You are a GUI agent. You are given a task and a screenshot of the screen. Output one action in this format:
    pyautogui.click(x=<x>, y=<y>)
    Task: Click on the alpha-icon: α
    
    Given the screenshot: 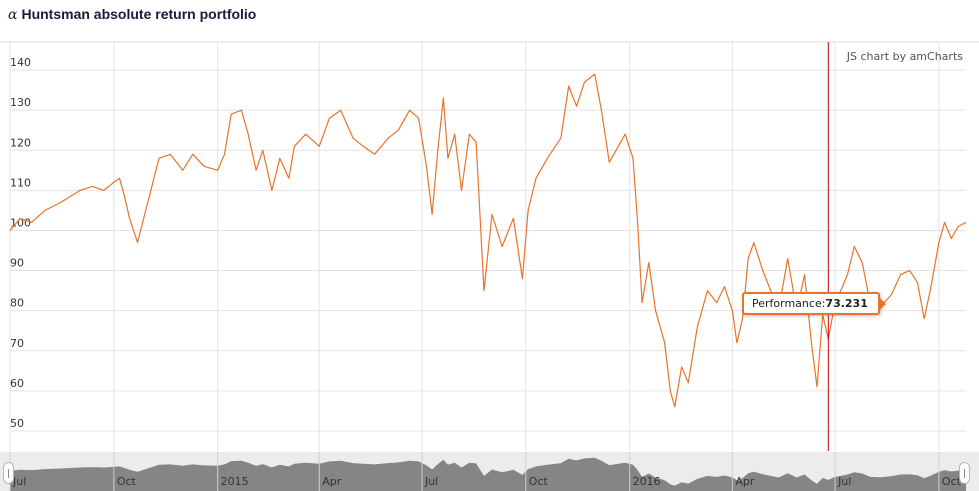 What is the action you would take?
    pyautogui.click(x=13, y=15)
    